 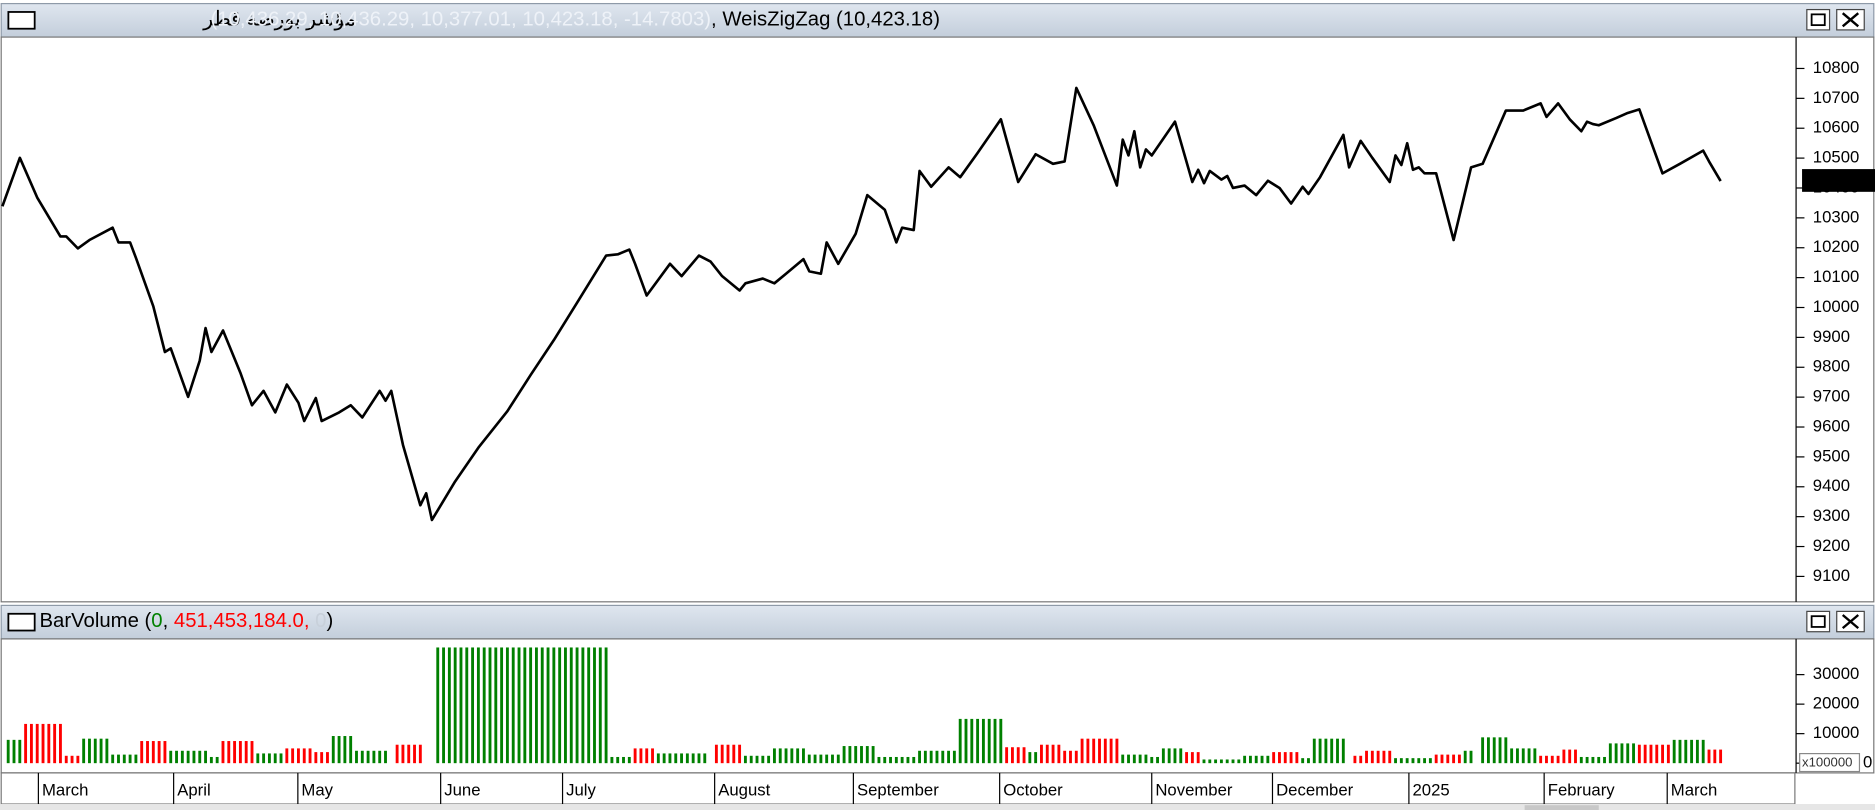 What do you see at coordinates (1836, 732) in the screenshot?
I see `y-tick-label: 10000` at bounding box center [1836, 732].